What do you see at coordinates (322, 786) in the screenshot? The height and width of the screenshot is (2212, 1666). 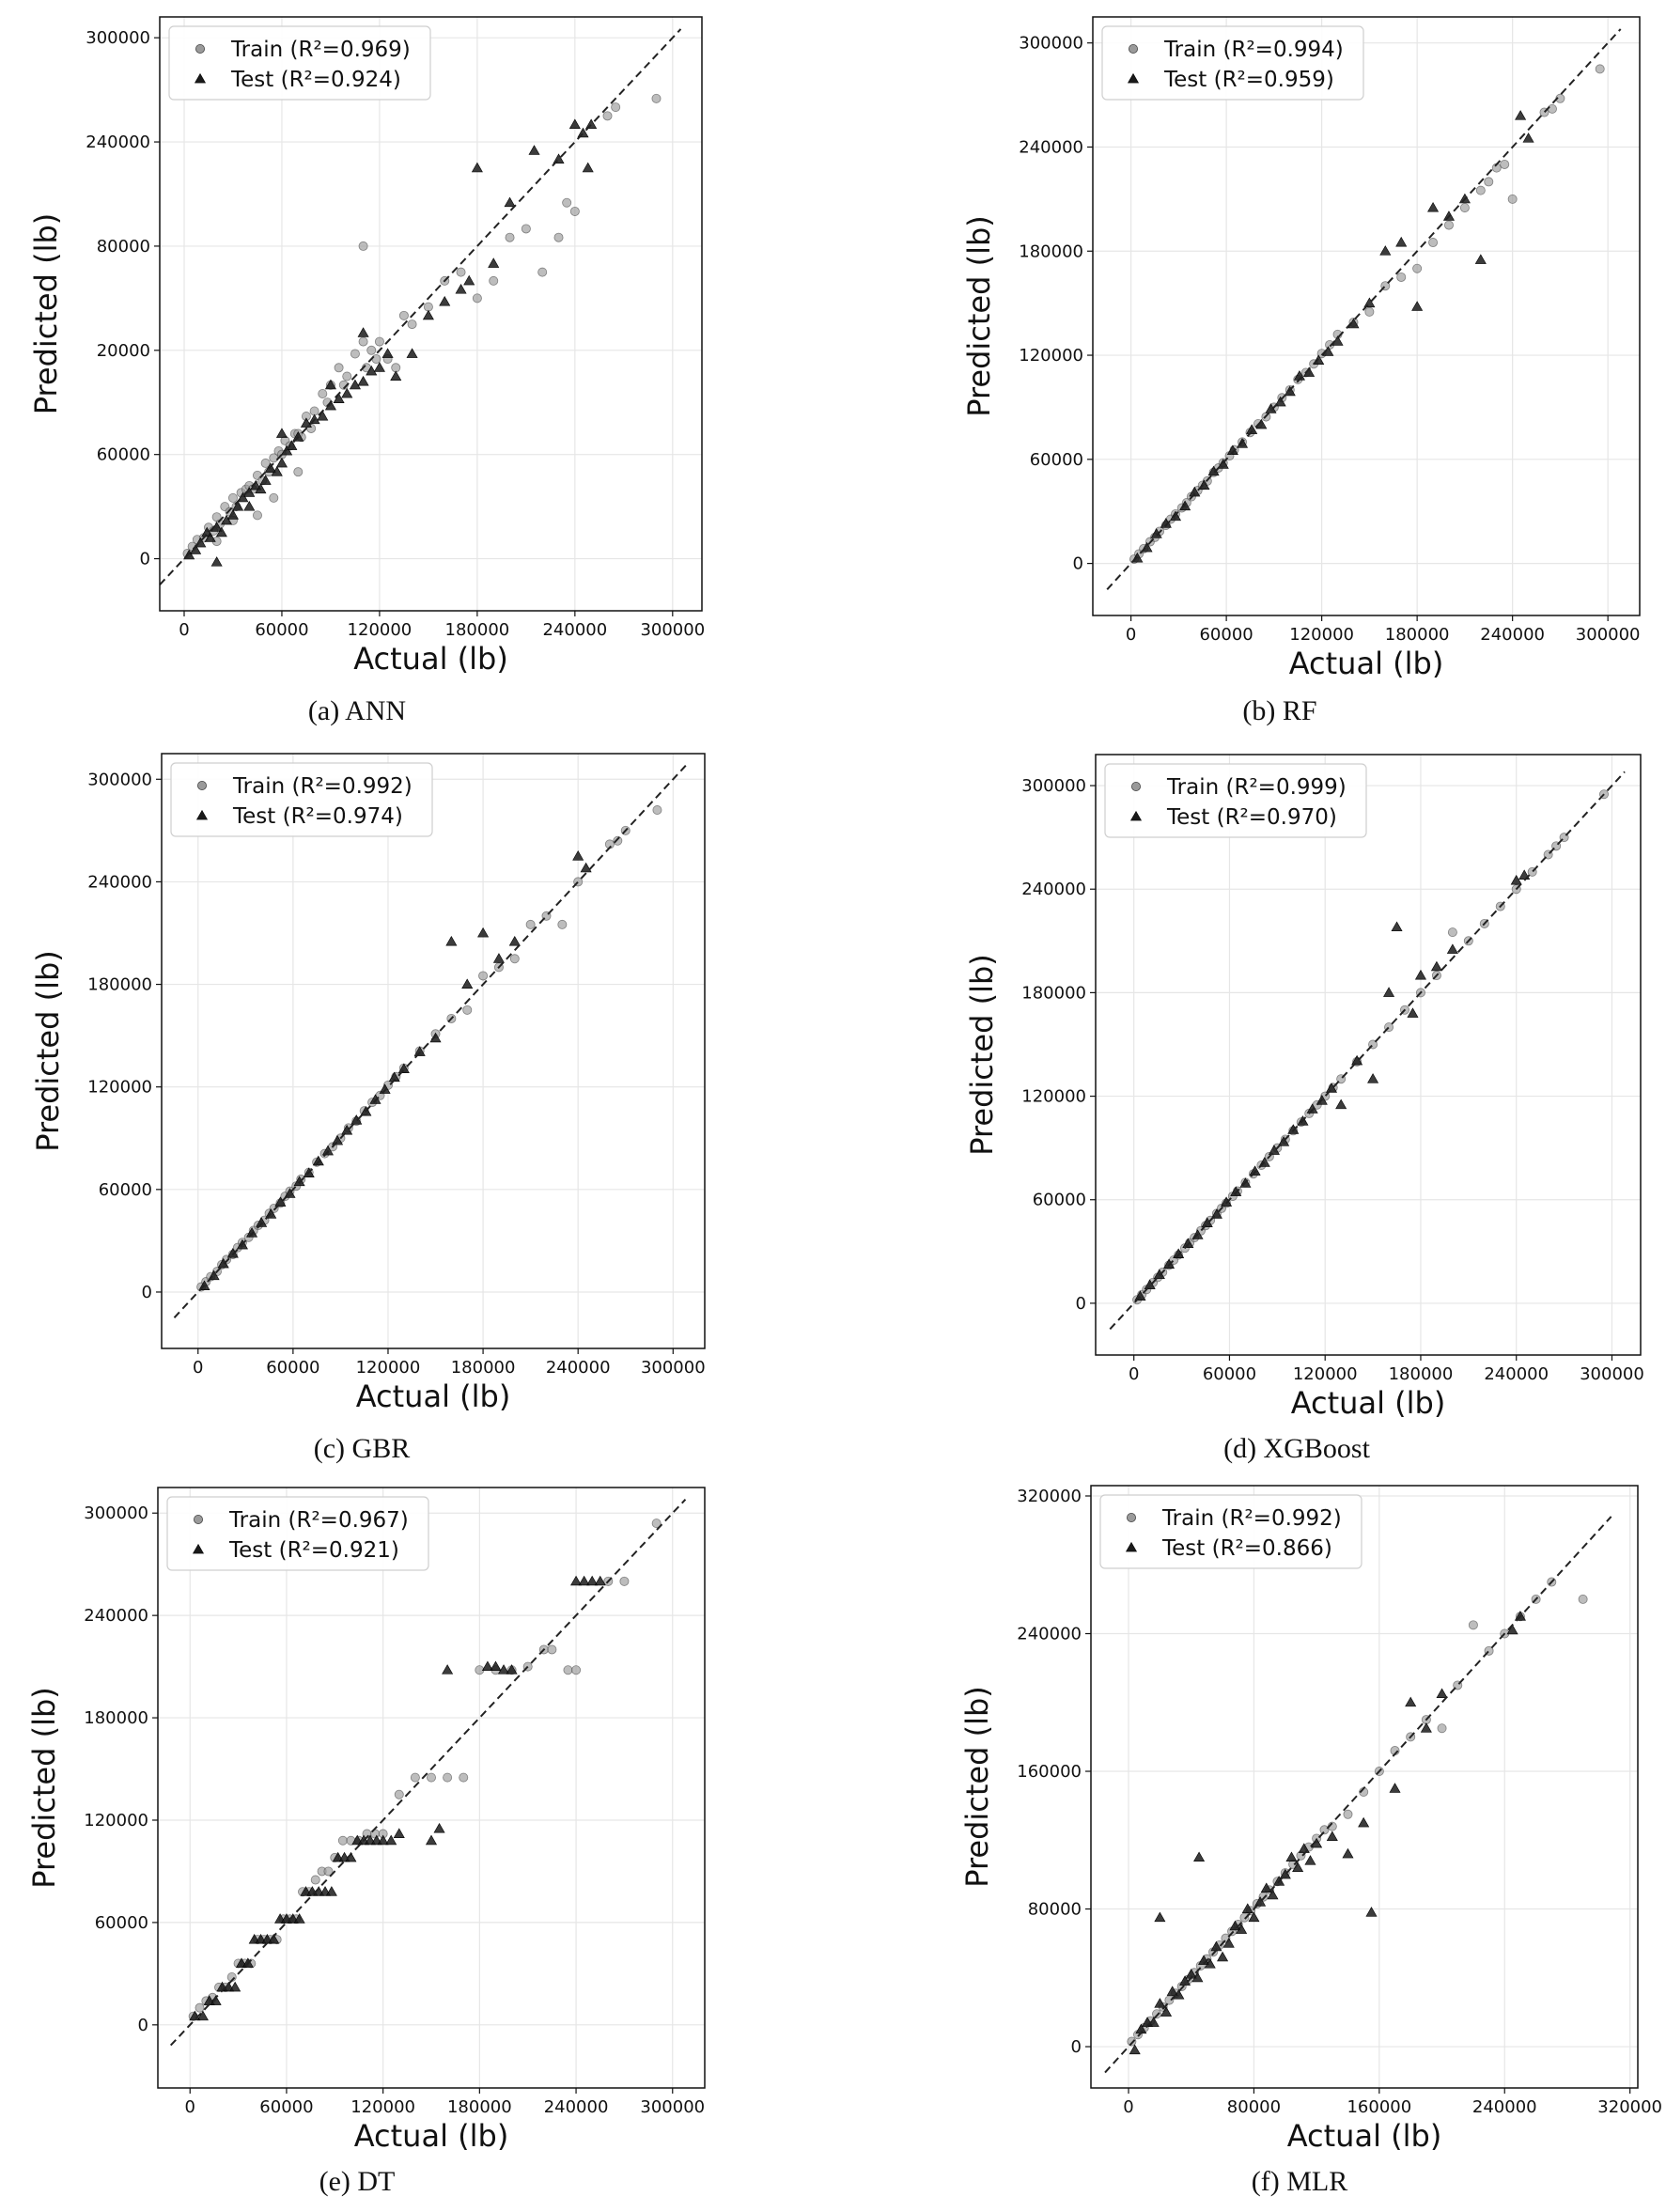 I see `legend-train-label: Train (R²=0.992)` at bounding box center [322, 786].